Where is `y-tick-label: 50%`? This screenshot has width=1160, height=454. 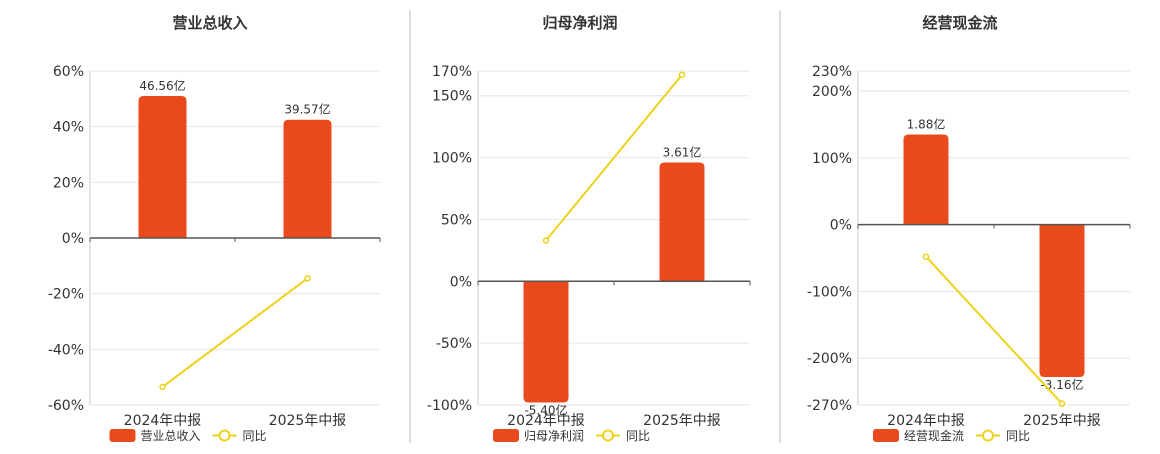 y-tick-label: 50% is located at coordinates (456, 220).